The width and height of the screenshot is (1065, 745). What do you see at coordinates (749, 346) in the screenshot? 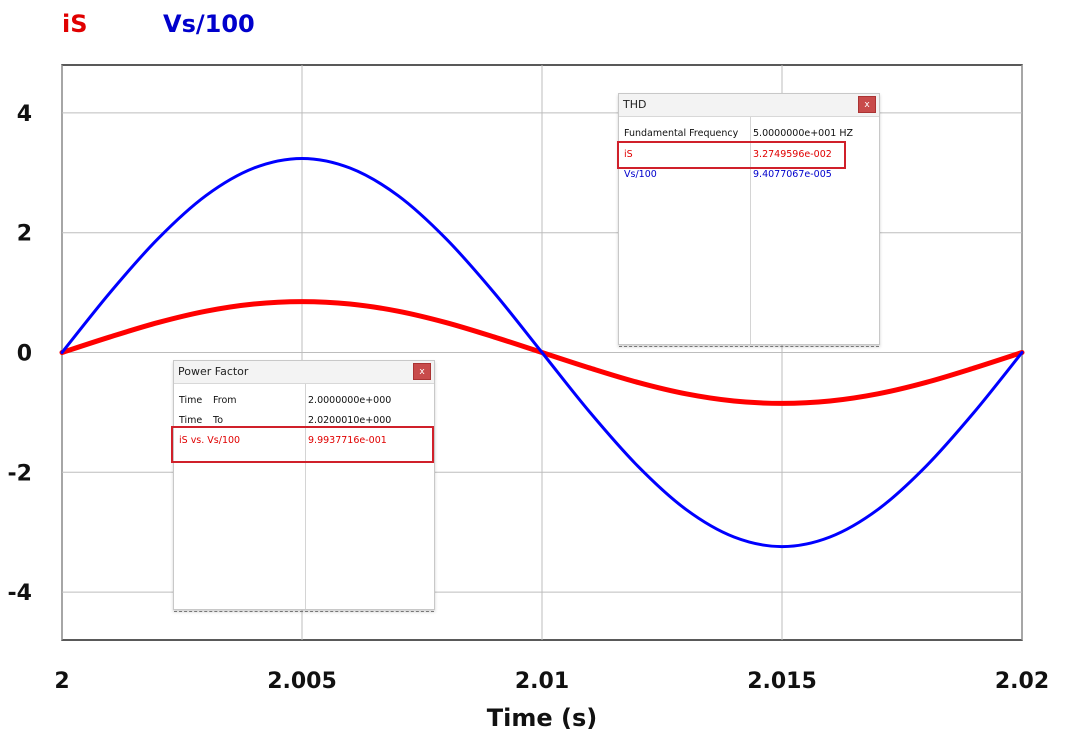
I see `thd-bottom-edge` at bounding box center [749, 346].